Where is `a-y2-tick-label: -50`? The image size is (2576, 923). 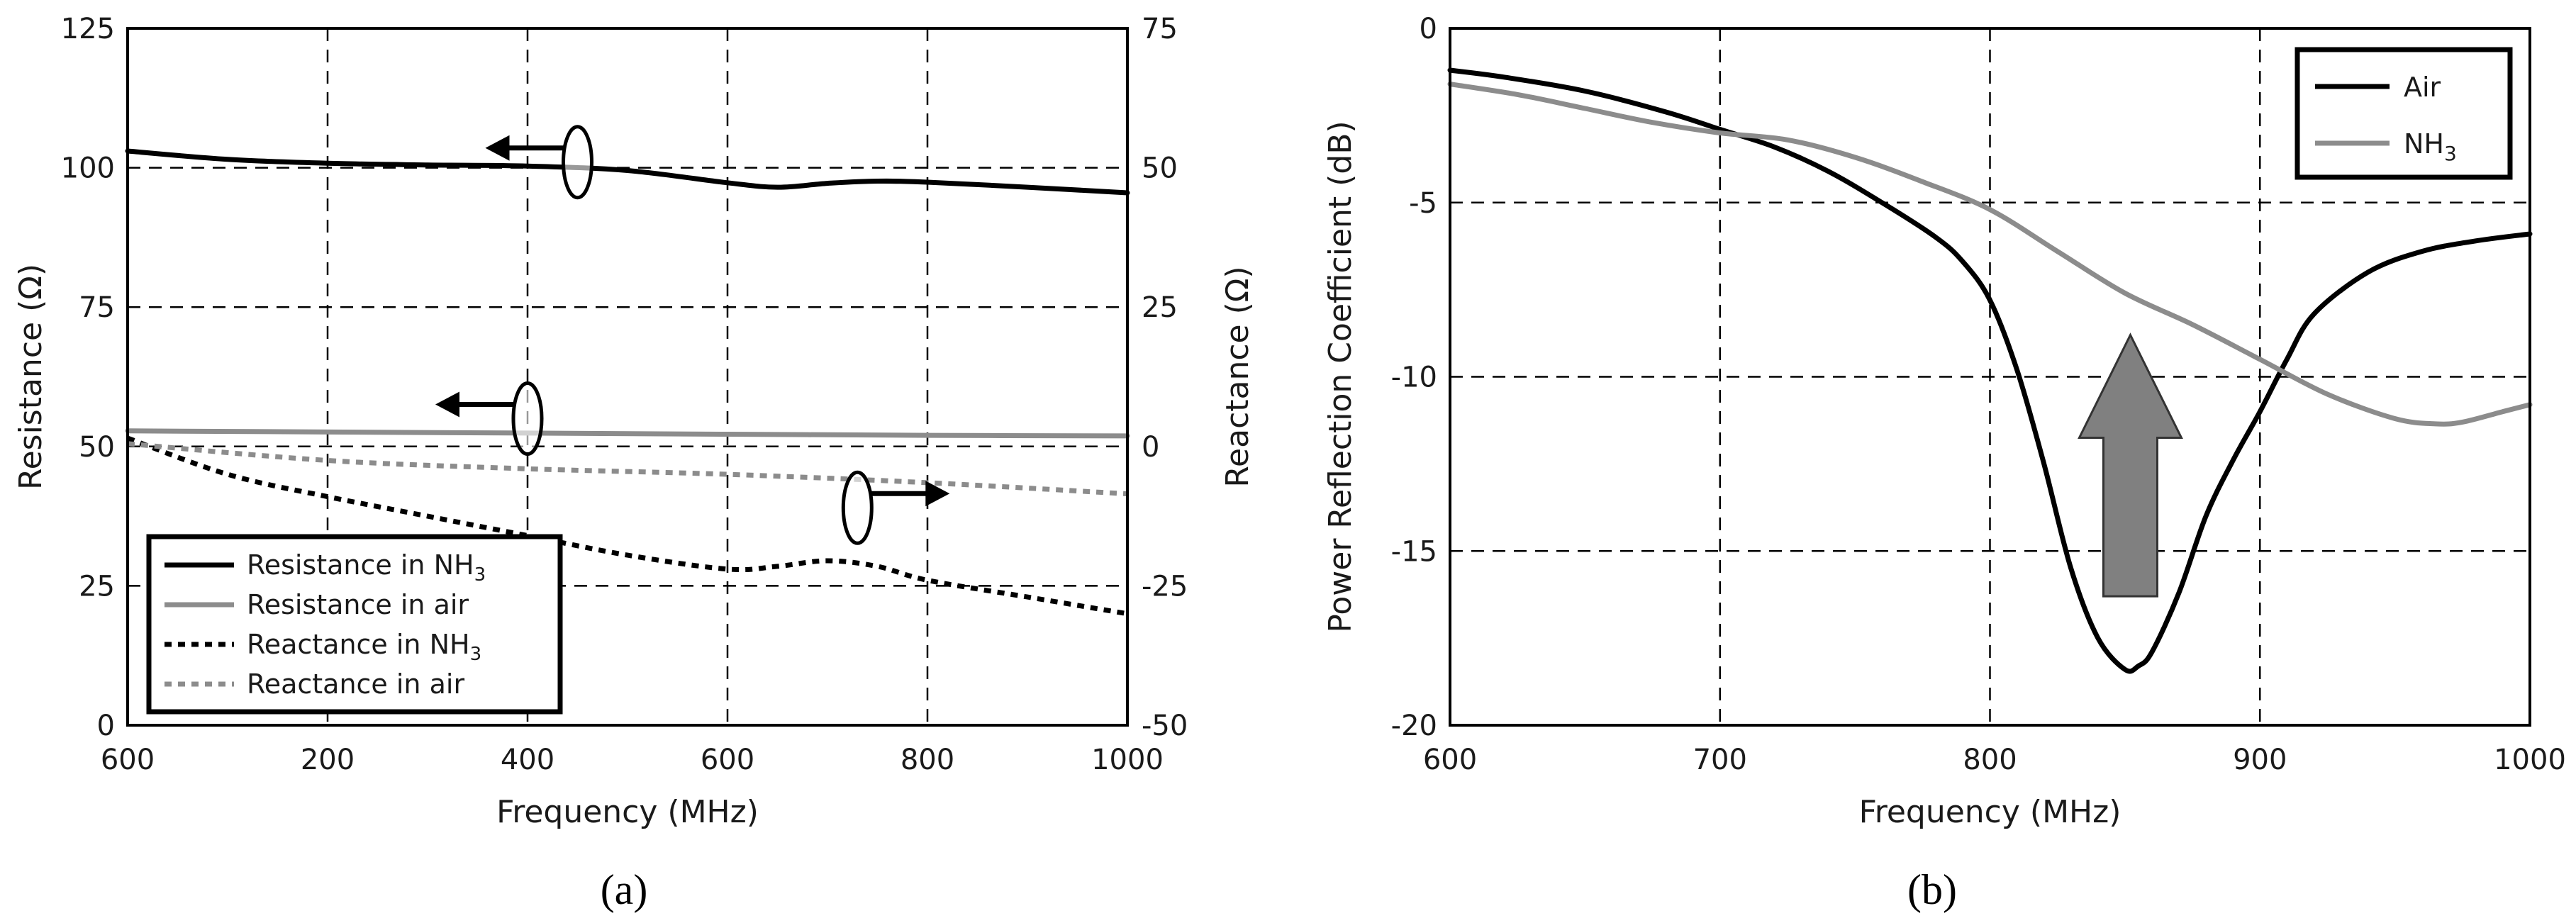 a-y2-tick-label: -50 is located at coordinates (1165, 726).